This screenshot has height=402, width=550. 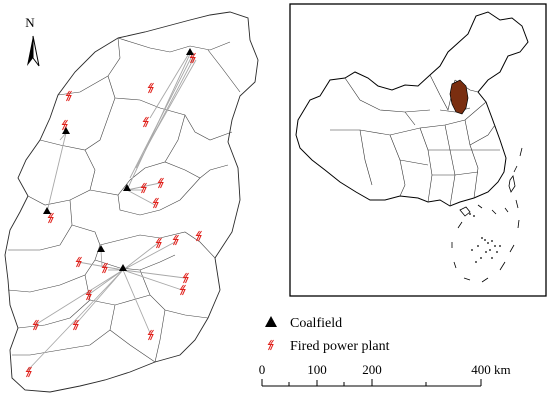 What do you see at coordinates (415, 140) in the screenshot?
I see `inset-province-boundaries` at bounding box center [415, 140].